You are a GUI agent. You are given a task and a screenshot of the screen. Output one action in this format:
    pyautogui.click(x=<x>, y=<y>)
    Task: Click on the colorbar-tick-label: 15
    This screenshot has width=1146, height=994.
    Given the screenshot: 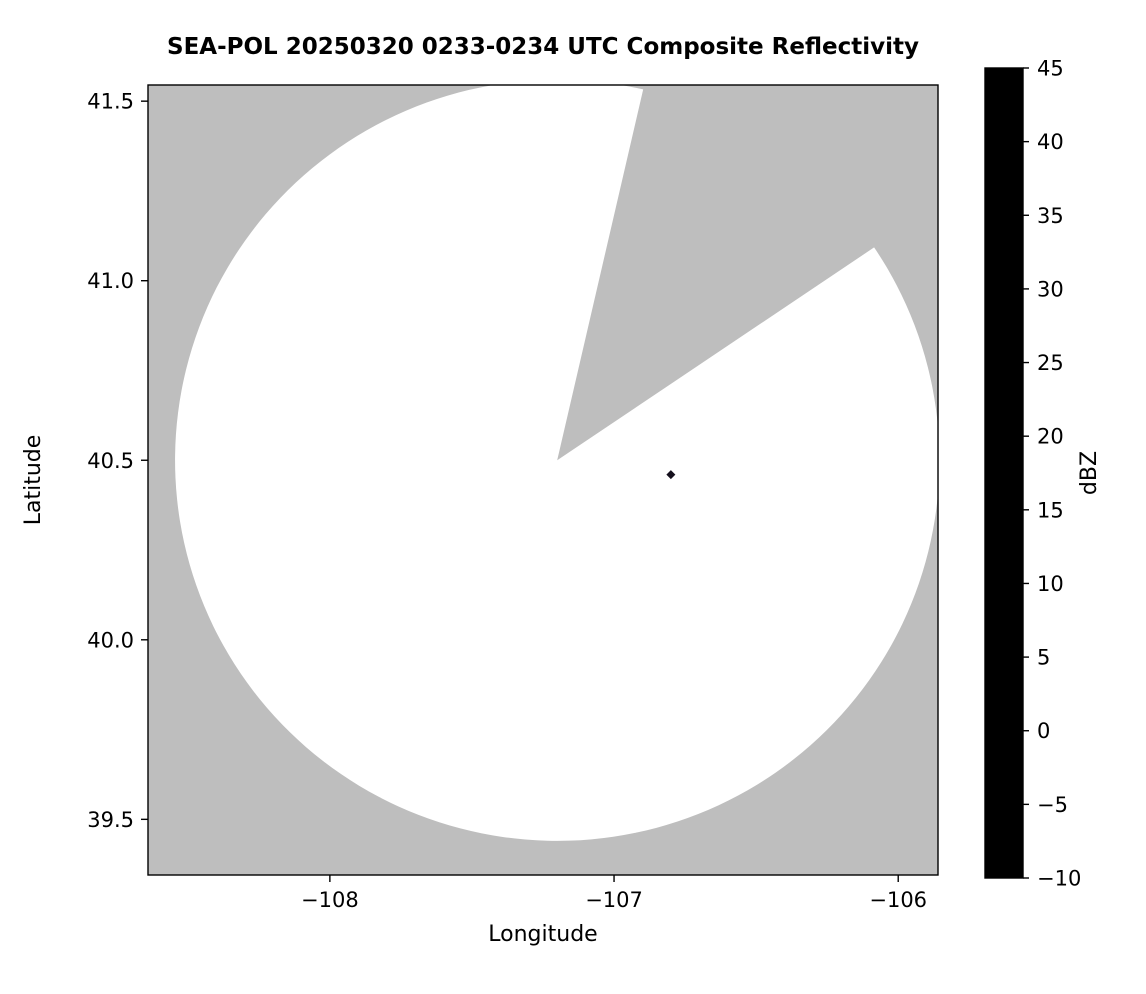 What is the action you would take?
    pyautogui.click(x=1050, y=510)
    